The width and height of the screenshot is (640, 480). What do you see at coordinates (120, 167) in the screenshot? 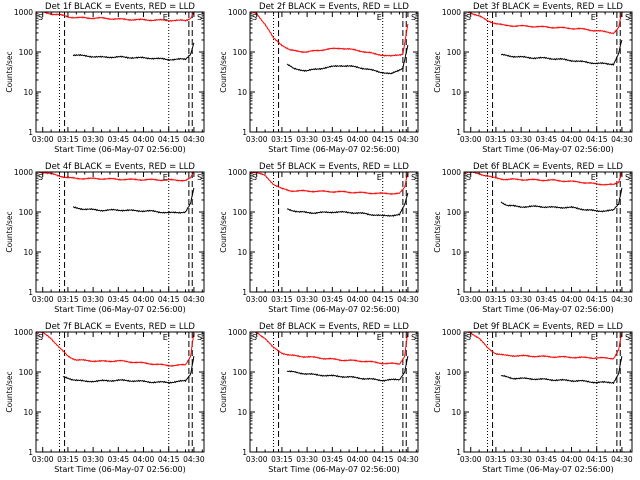
I see `chart-title: Det 4f BLACK = Events, RED = LLD` at bounding box center [120, 167].